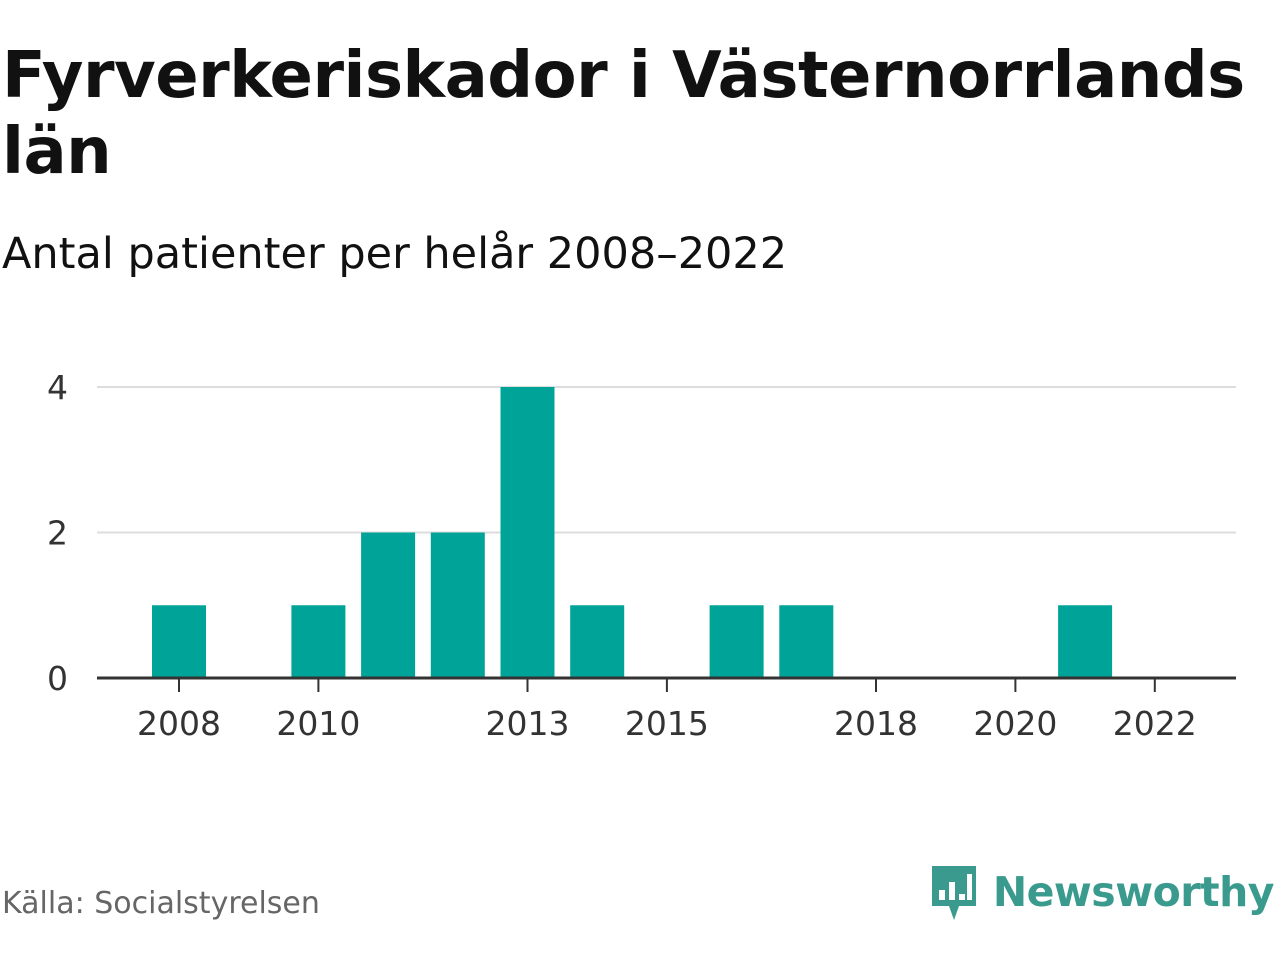  I want to click on y-tick-label-0: 0, so click(57, 678).